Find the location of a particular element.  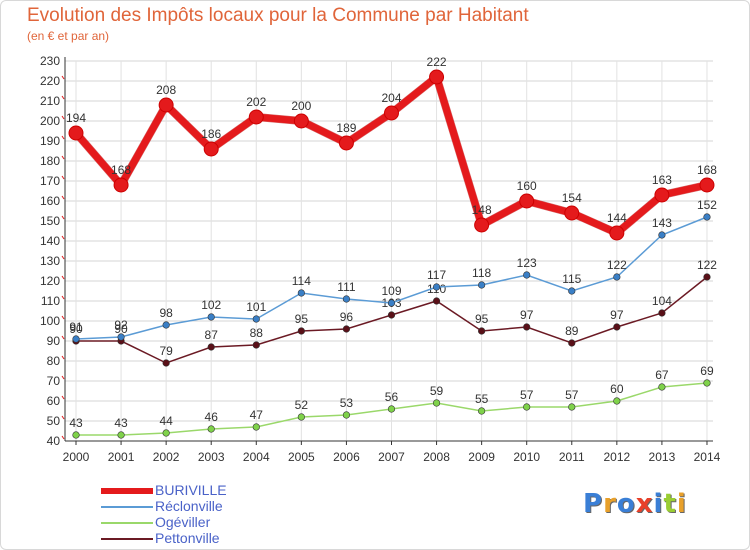

x-tick-label: 2014 is located at coordinates (707, 457).